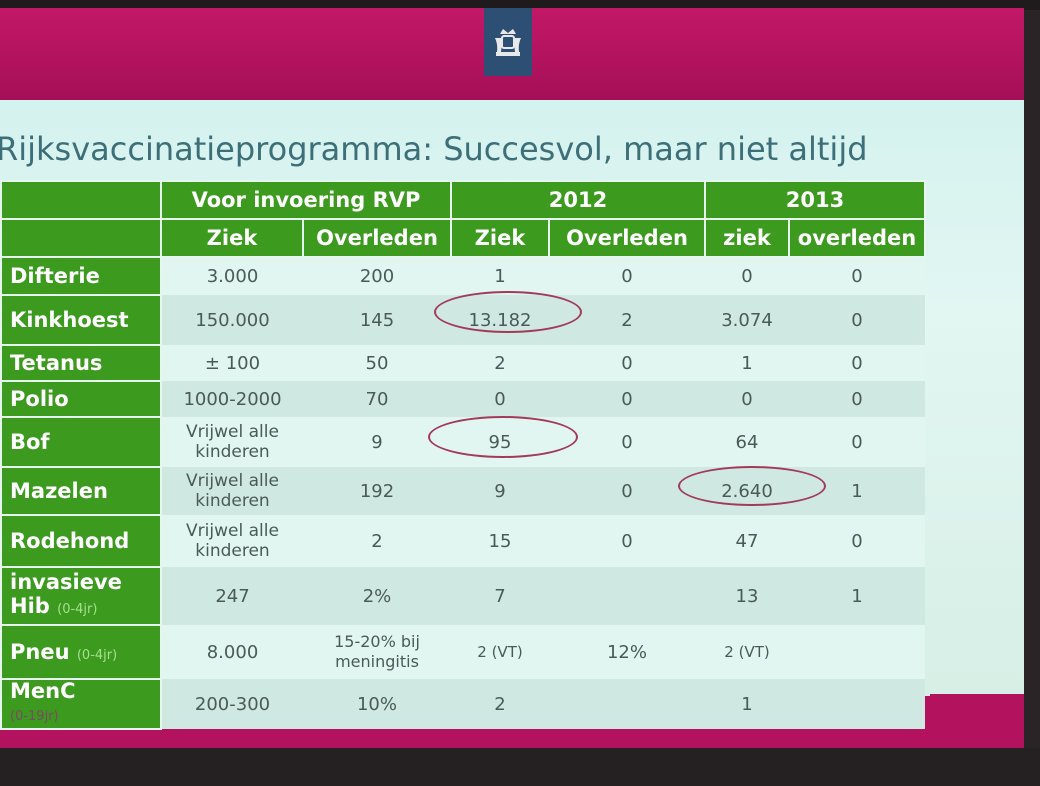 Image resolution: width=1040 pixels, height=786 pixels. Describe the element at coordinates (377, 491) in the screenshot. I see `table-cell: 192` at that location.